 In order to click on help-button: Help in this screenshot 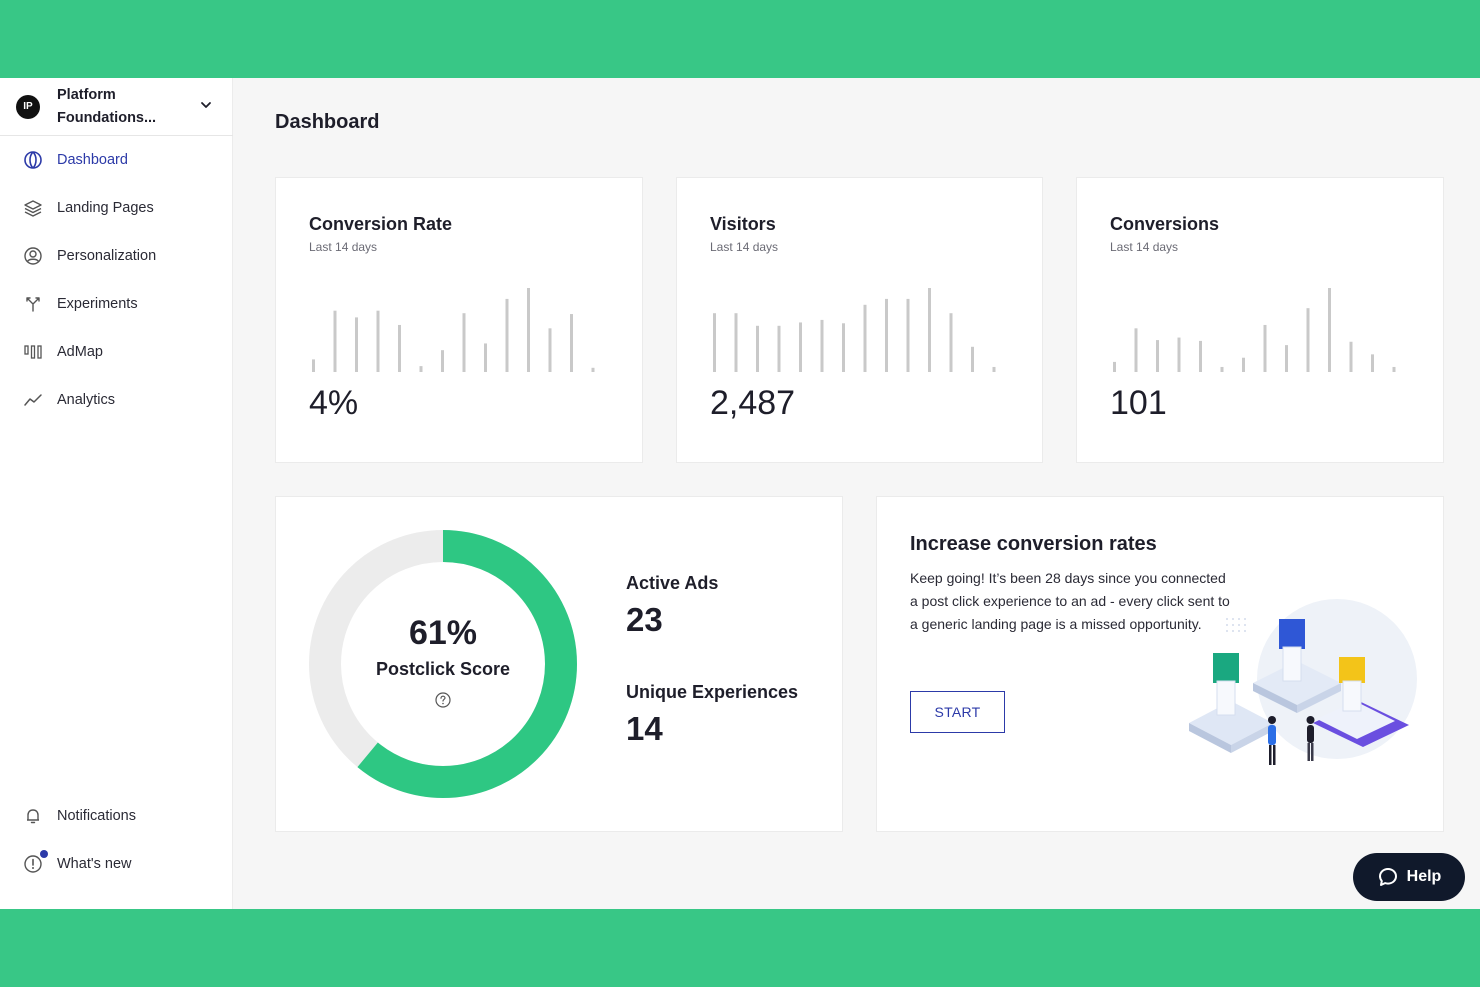, I will do `click(1409, 877)`.